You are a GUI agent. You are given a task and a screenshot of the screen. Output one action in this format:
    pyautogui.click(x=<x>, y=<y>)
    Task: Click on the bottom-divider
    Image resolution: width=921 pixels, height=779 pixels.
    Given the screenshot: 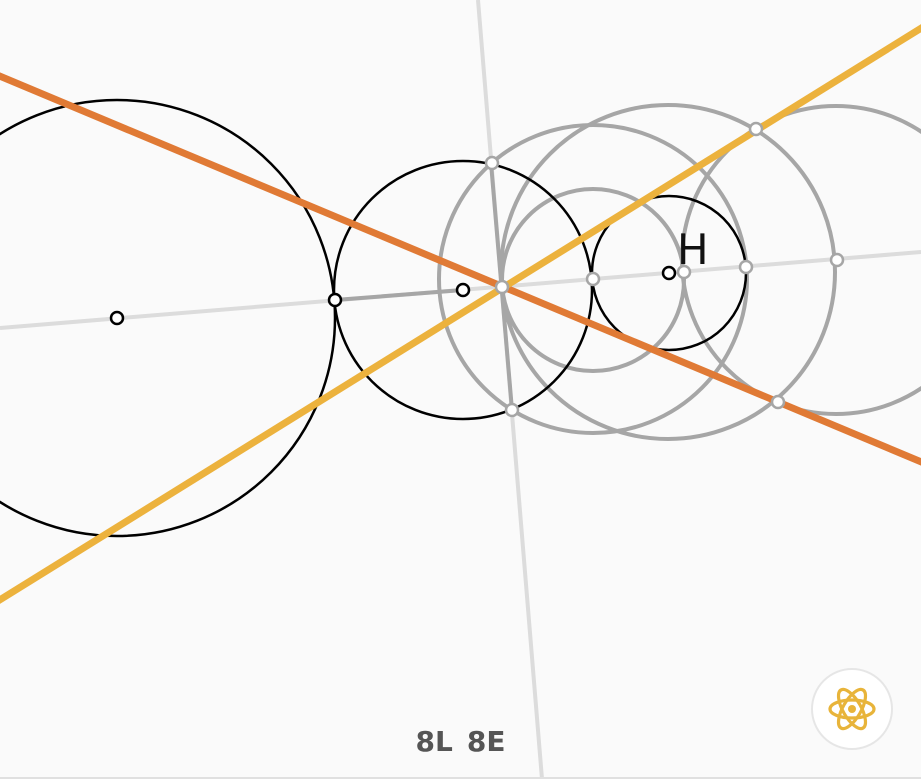 What is the action you would take?
    pyautogui.click(x=460, y=778)
    